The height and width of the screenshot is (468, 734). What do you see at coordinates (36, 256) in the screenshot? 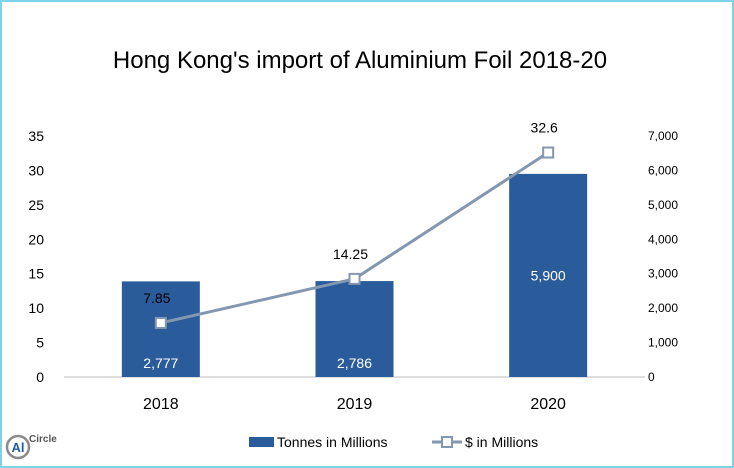
I see `left-axis: 0 5 10 15 20 25 30 35` at bounding box center [36, 256].